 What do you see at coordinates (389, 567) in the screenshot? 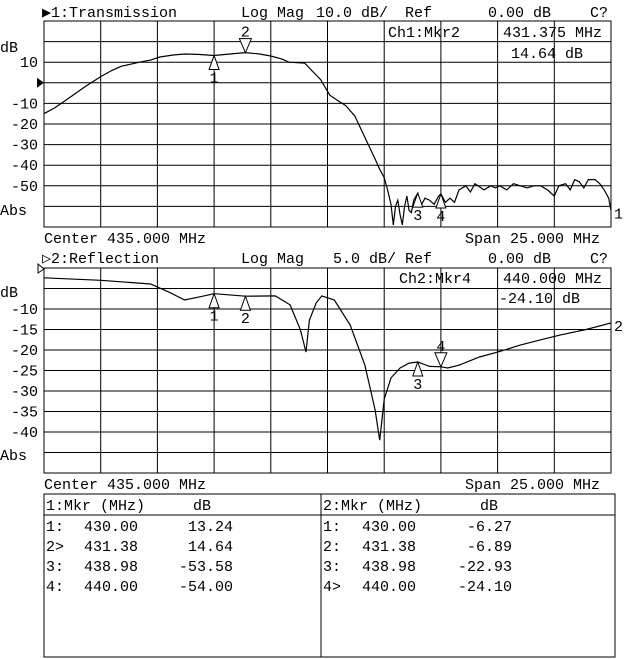
I see `ch2-table-row-freq: 438.98` at bounding box center [389, 567].